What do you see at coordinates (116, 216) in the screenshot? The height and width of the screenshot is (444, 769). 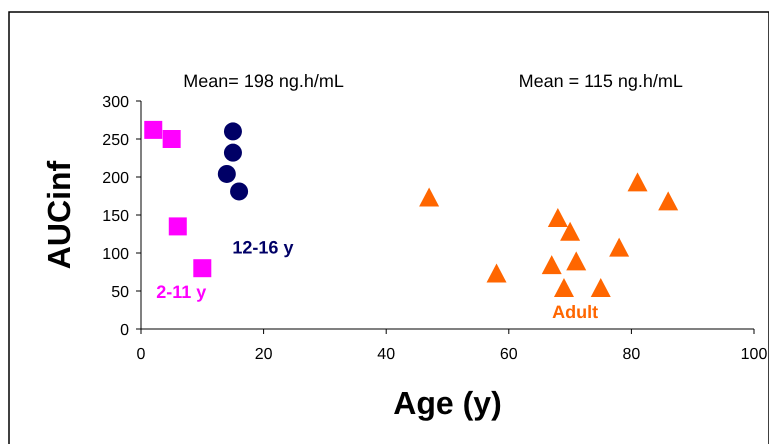 I see `y-tick-label: 150` at bounding box center [116, 216].